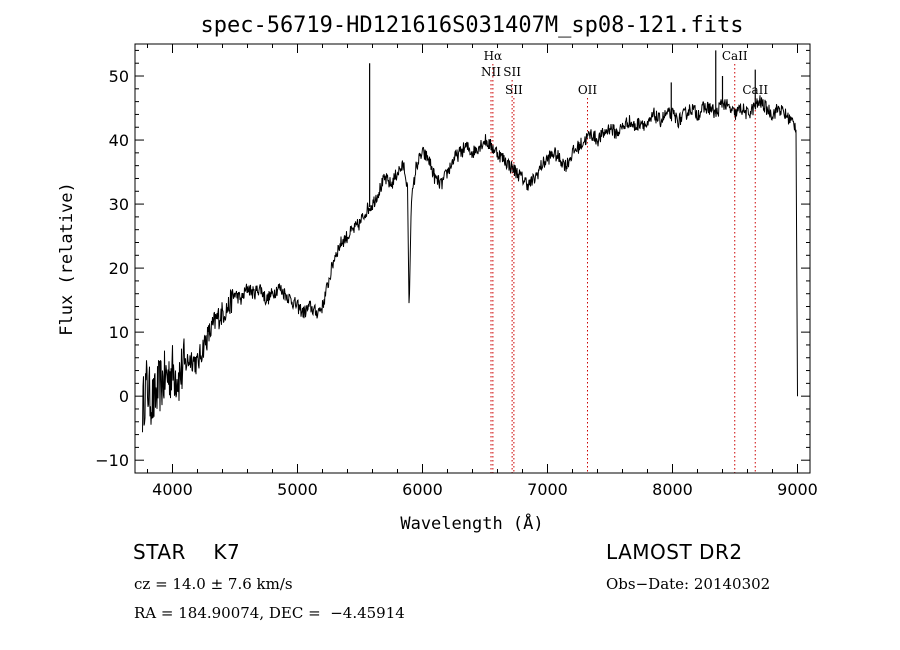 The width and height of the screenshot is (900, 650). What do you see at coordinates (119, 268) in the screenshot?
I see `y-tick-label: 20` at bounding box center [119, 268].